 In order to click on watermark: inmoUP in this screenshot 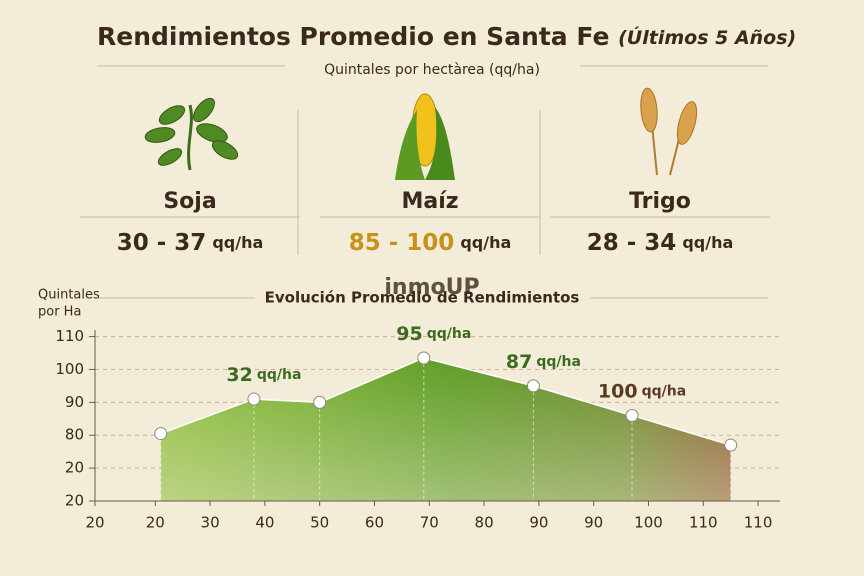, I will do `click(431, 287)`.